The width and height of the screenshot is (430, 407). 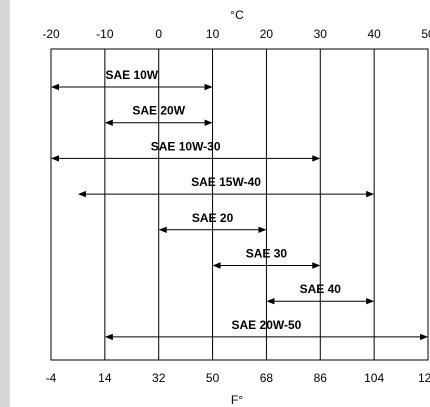 What do you see at coordinates (374, 34) in the screenshot?
I see `top-tick-label: 40` at bounding box center [374, 34].